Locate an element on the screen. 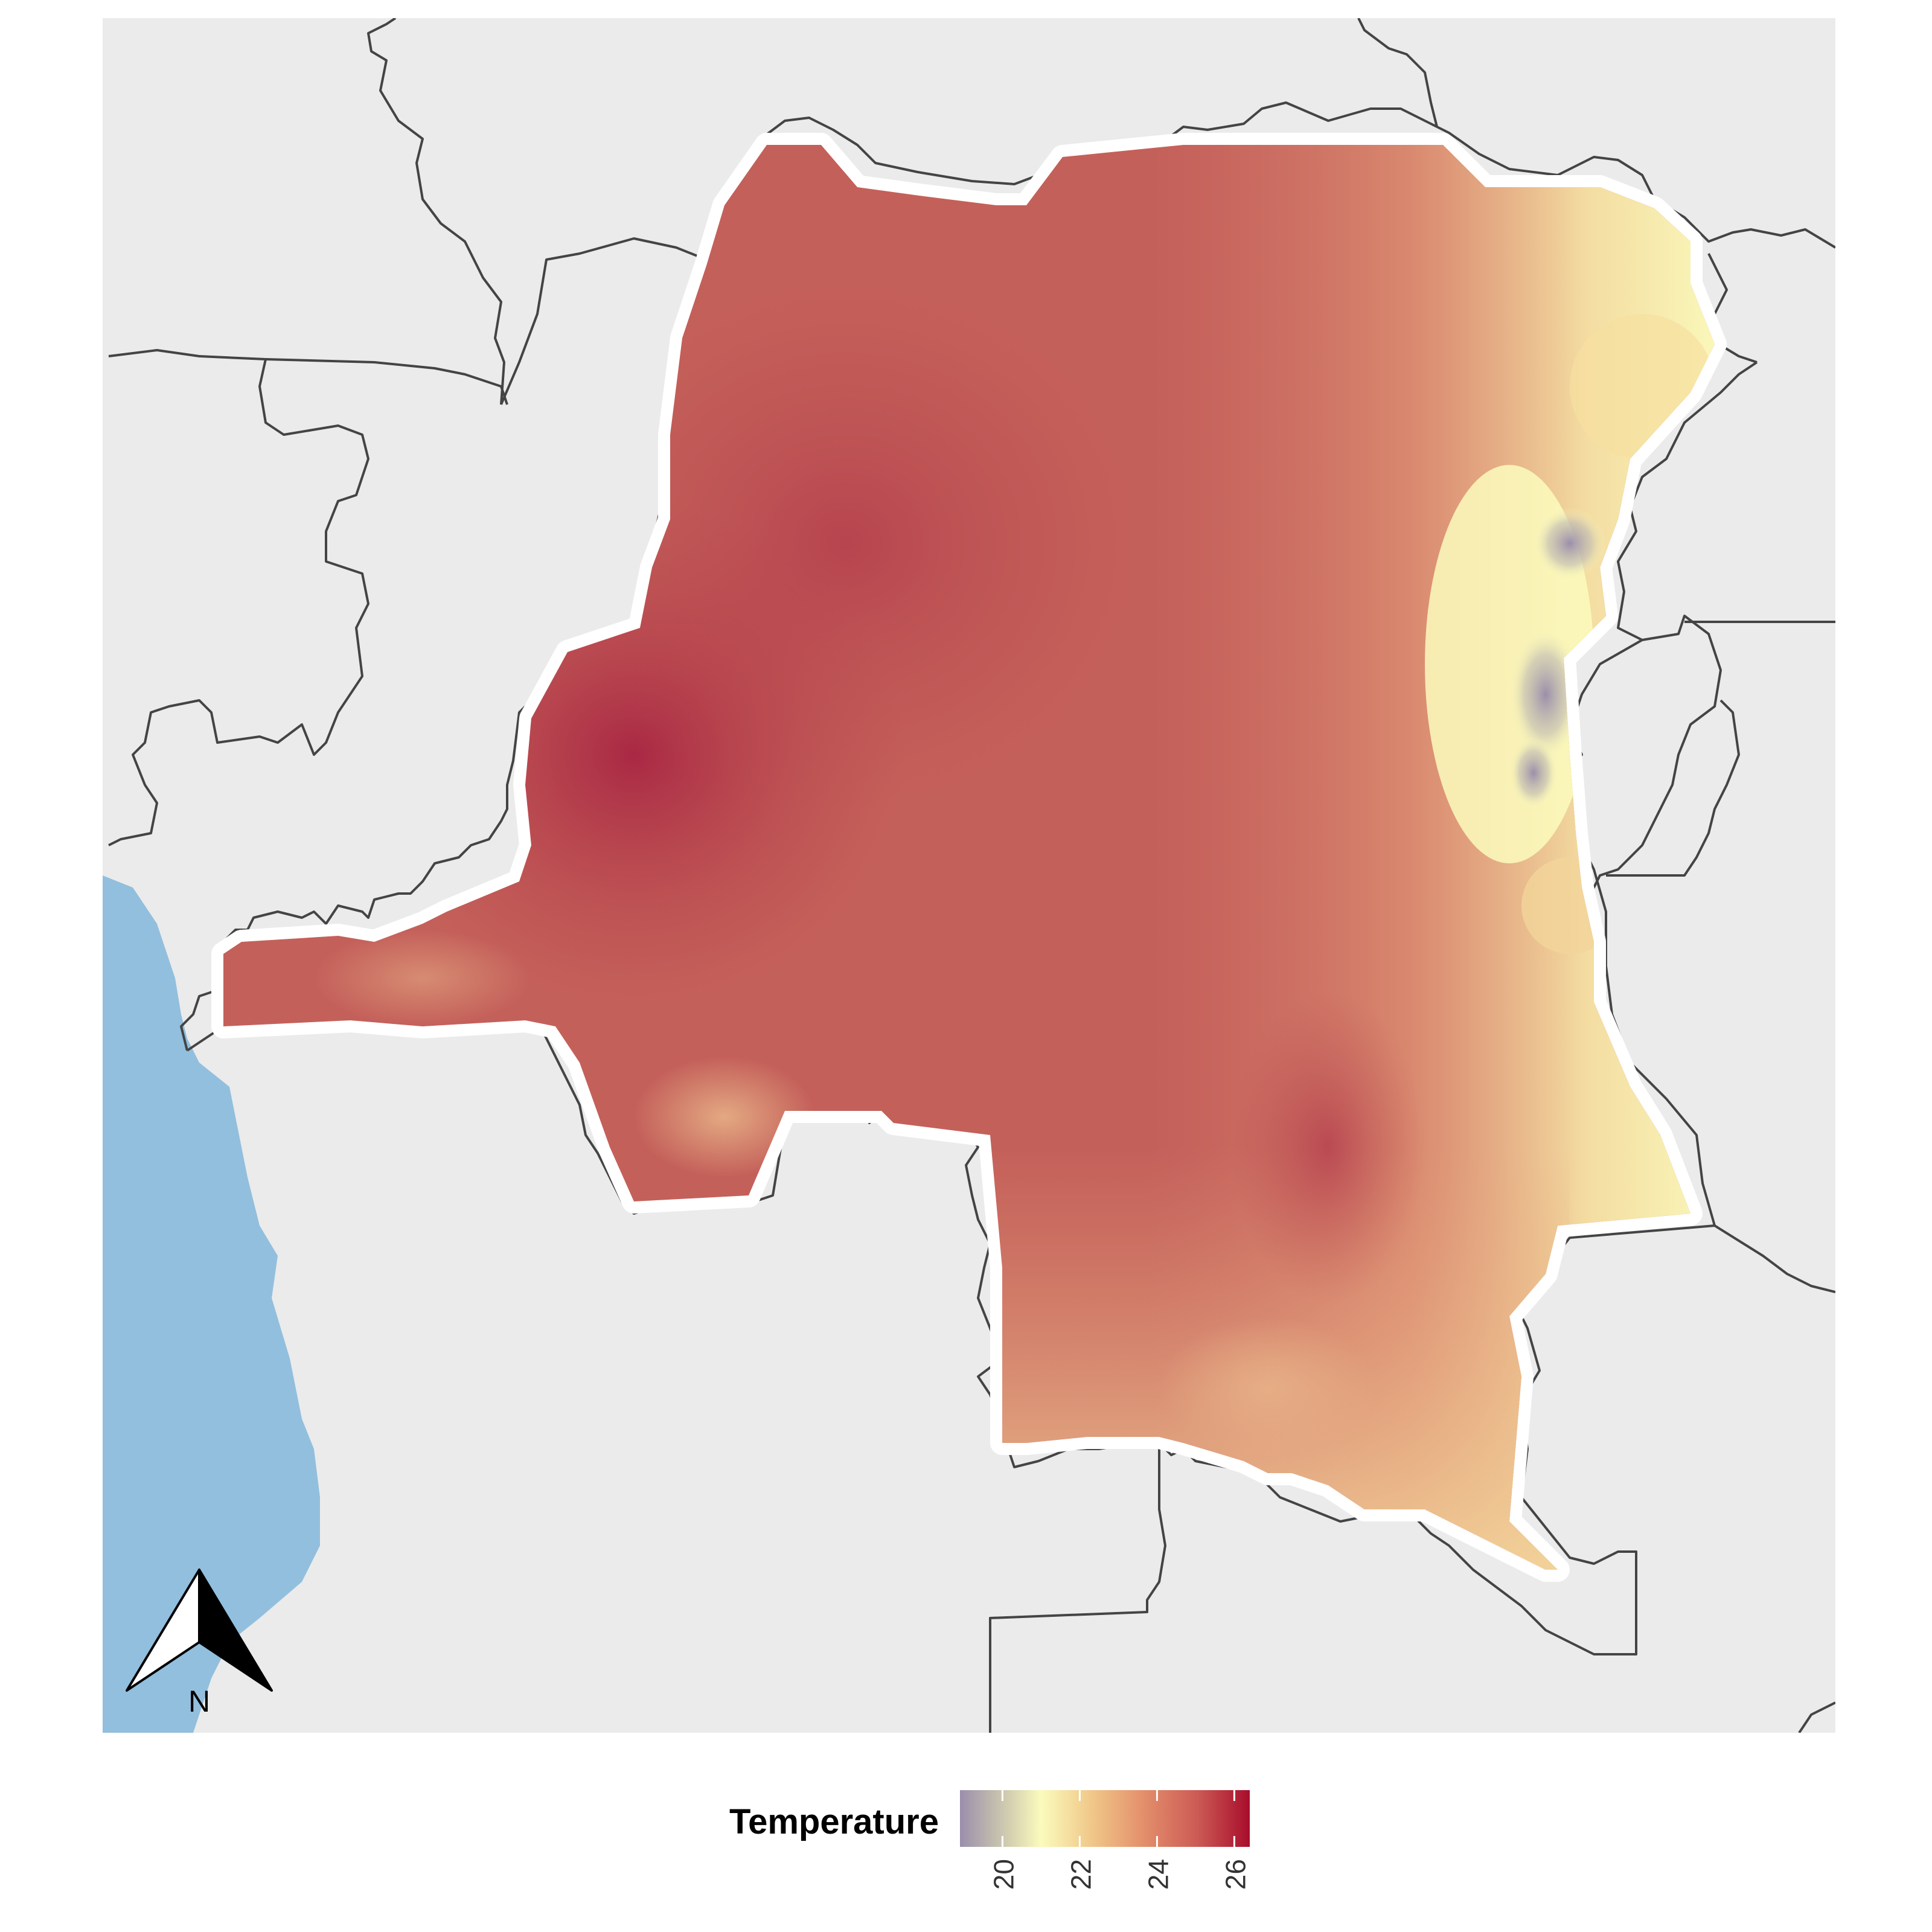 Image resolution: width=1932 pixels, height=1932 pixels. legend-tick-label: 26 is located at coordinates (1235, 1875).